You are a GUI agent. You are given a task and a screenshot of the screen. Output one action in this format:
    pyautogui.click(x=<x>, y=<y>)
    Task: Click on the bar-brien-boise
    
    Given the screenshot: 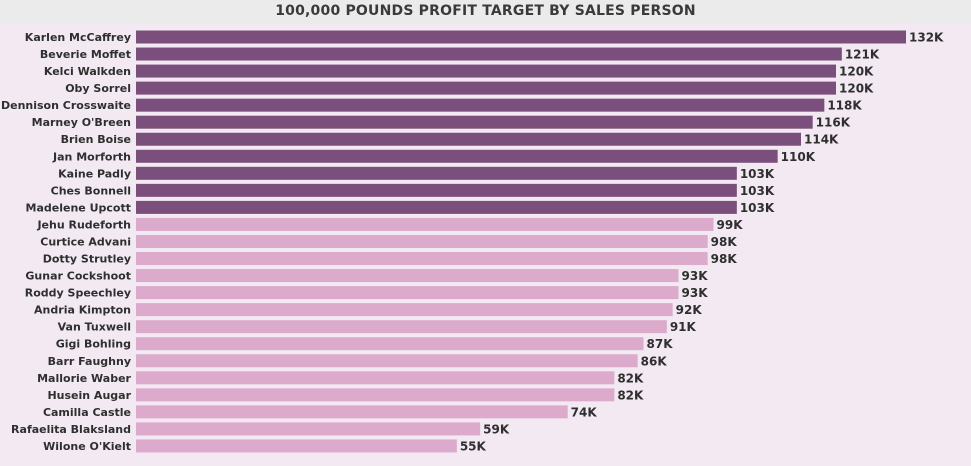 What is the action you would take?
    pyautogui.click(x=468, y=139)
    